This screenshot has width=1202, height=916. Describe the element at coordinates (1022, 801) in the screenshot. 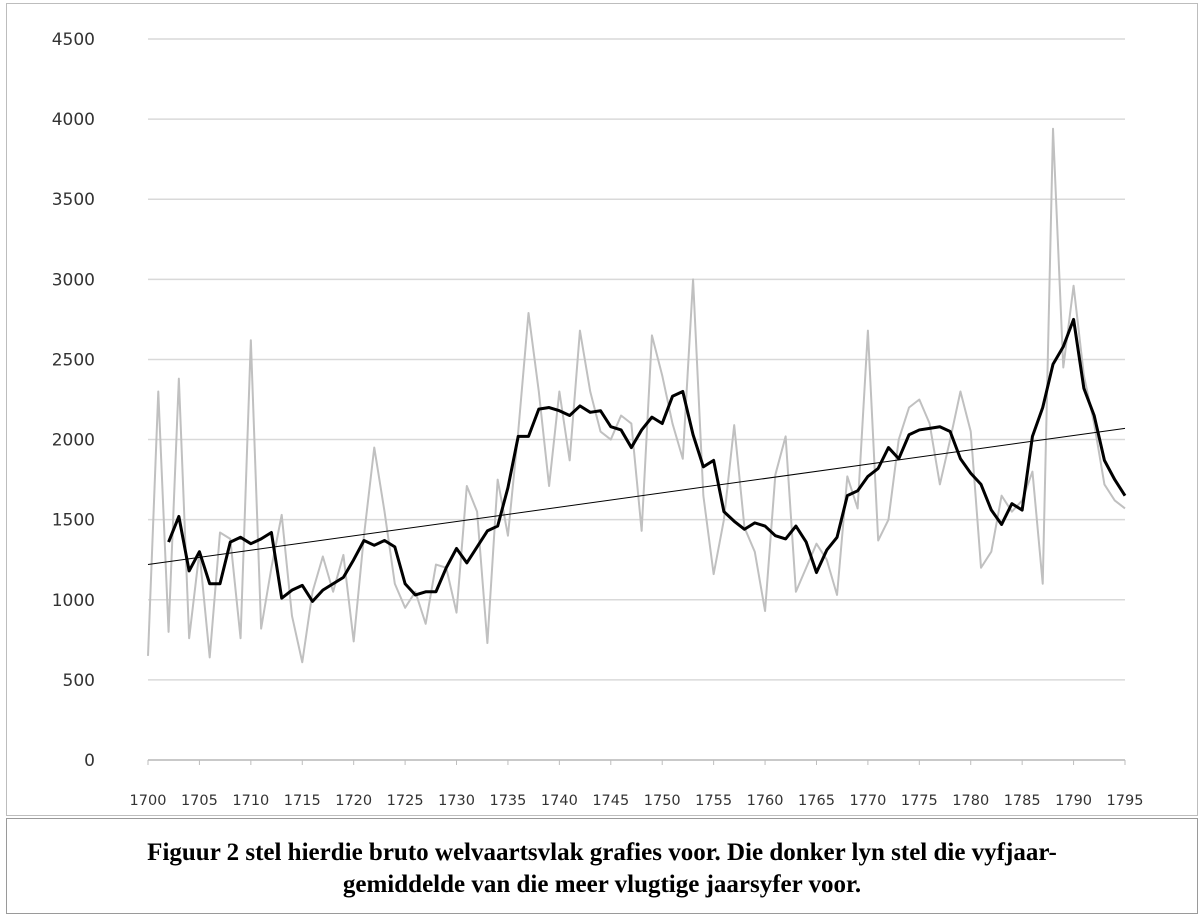

I see `x-tick-label: 1785` at that location.